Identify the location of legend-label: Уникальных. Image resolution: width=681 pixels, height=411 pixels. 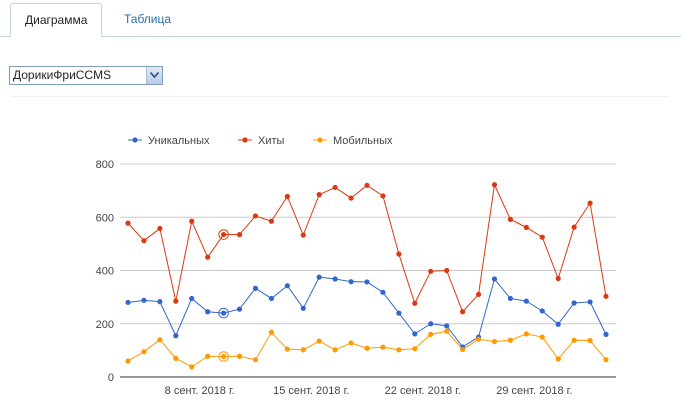
(179, 141).